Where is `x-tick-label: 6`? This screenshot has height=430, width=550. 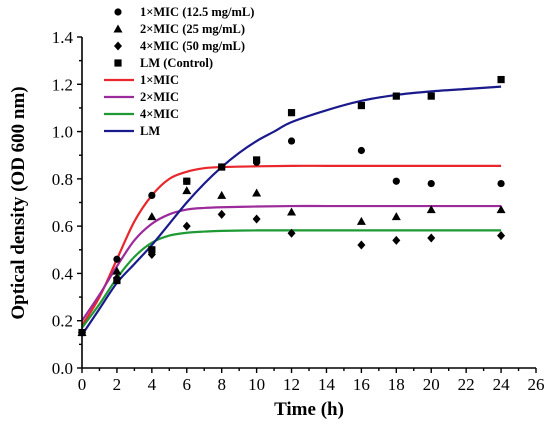
x-tick-label: 6 is located at coordinates (187, 384).